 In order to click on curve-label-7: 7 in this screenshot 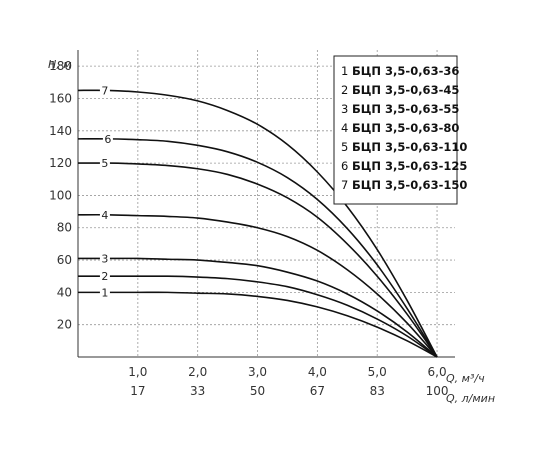, I will do `click(104, 90)`.